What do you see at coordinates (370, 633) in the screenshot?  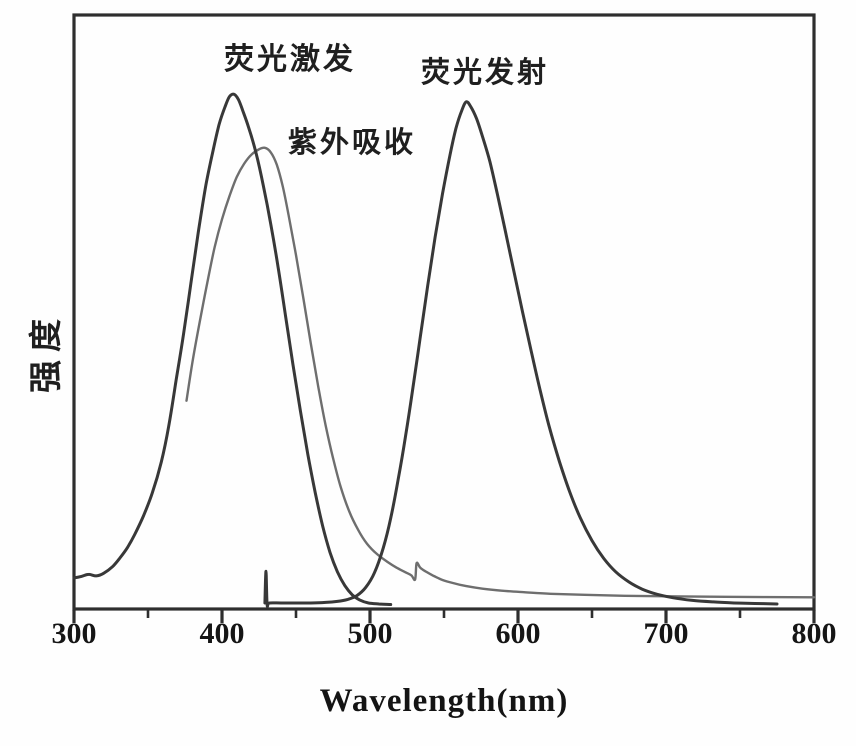 I see `x-tick-label-500: 500` at bounding box center [370, 633].